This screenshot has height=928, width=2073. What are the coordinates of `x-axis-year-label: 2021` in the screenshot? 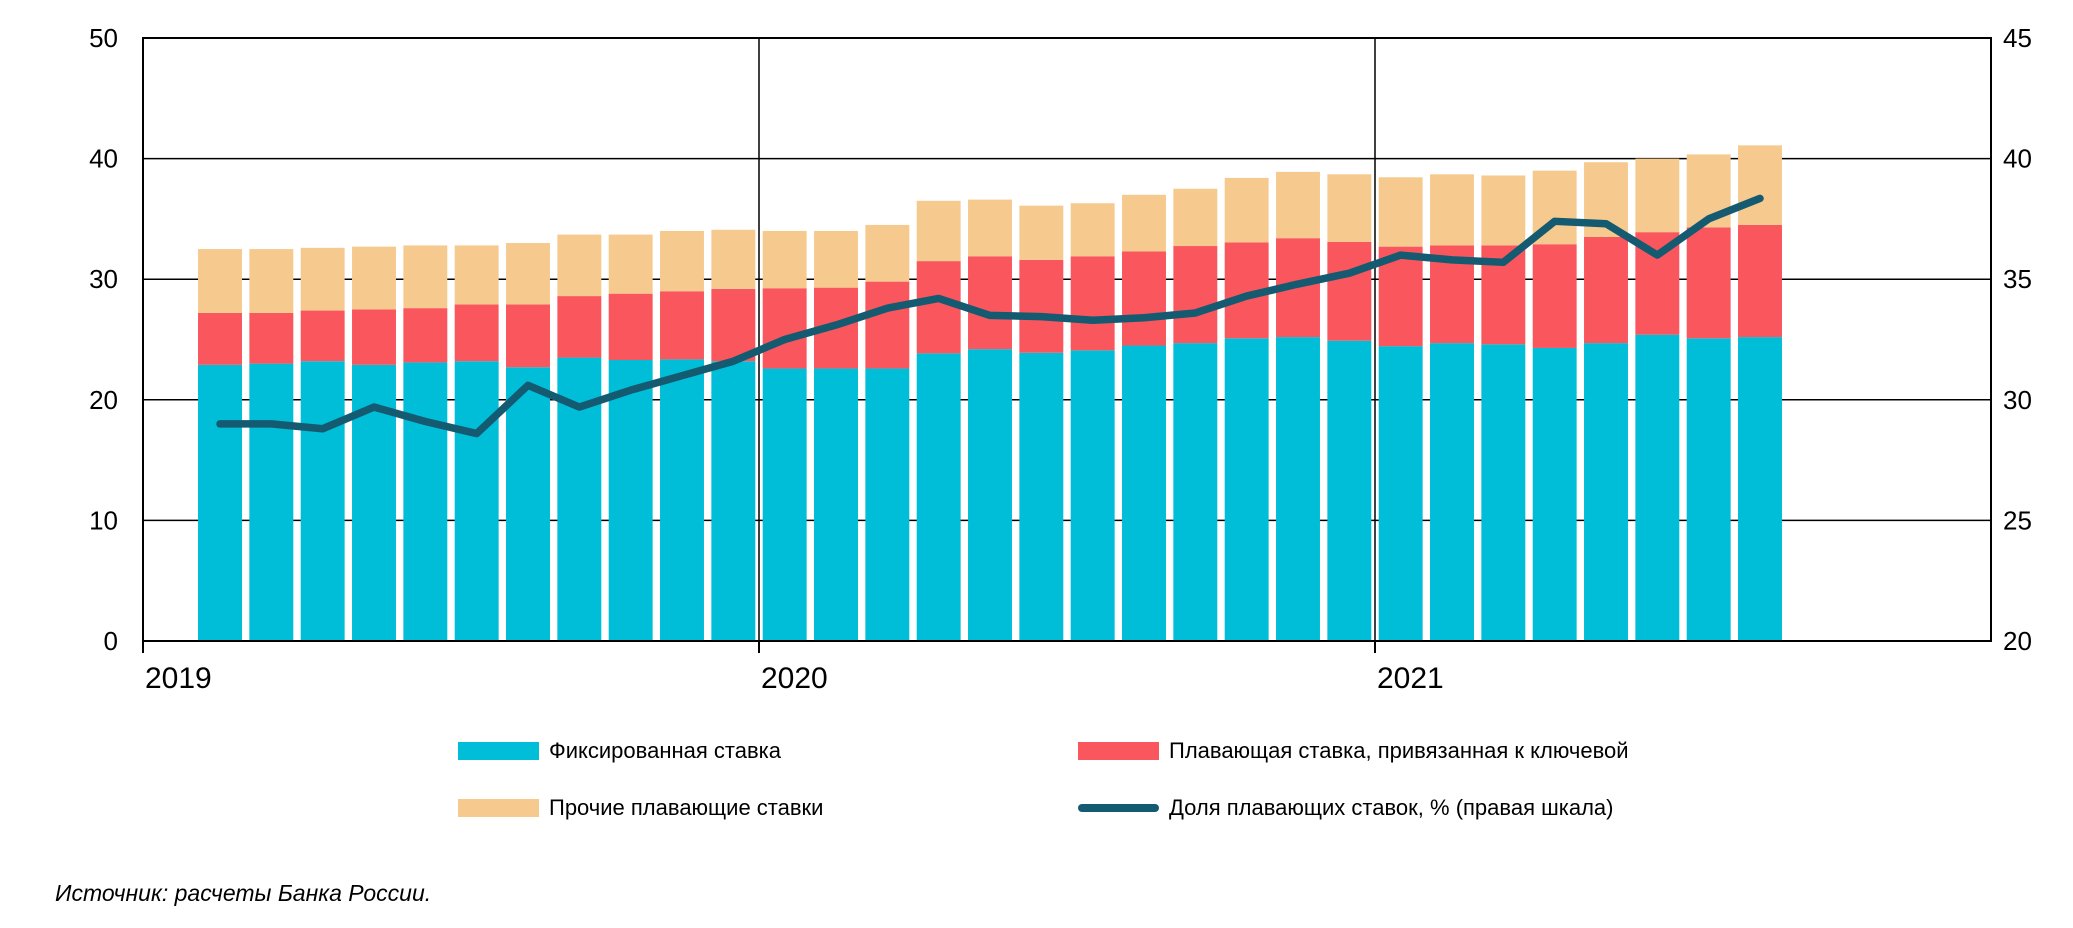 It's located at (1410, 678).